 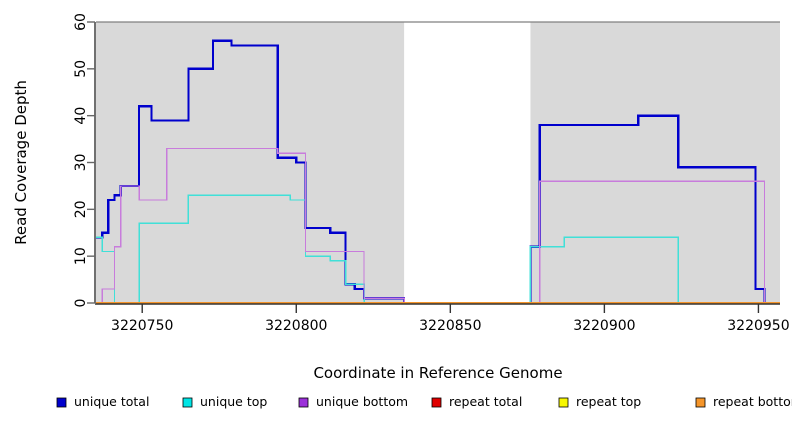 What do you see at coordinates (81, 303) in the screenshot?
I see `y-tick-label-0: 0` at bounding box center [81, 303].